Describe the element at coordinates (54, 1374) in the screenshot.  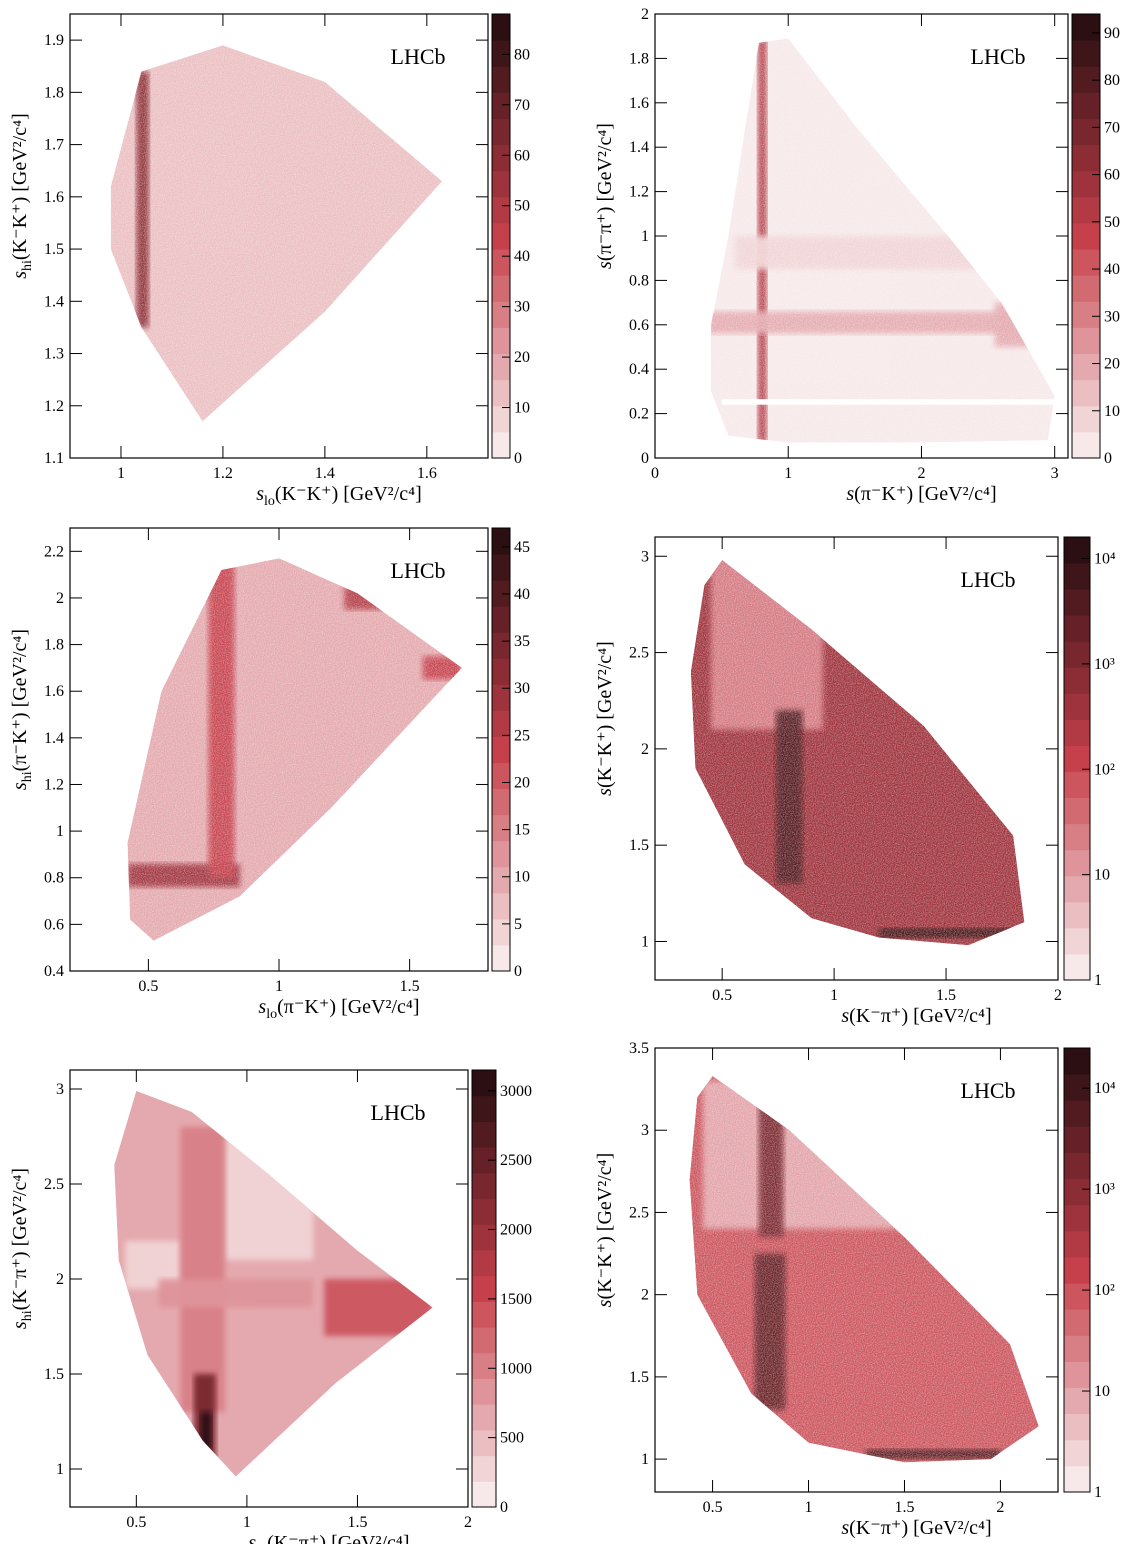
I see `panel-5-ytick-label-2: 1.5` at that location.